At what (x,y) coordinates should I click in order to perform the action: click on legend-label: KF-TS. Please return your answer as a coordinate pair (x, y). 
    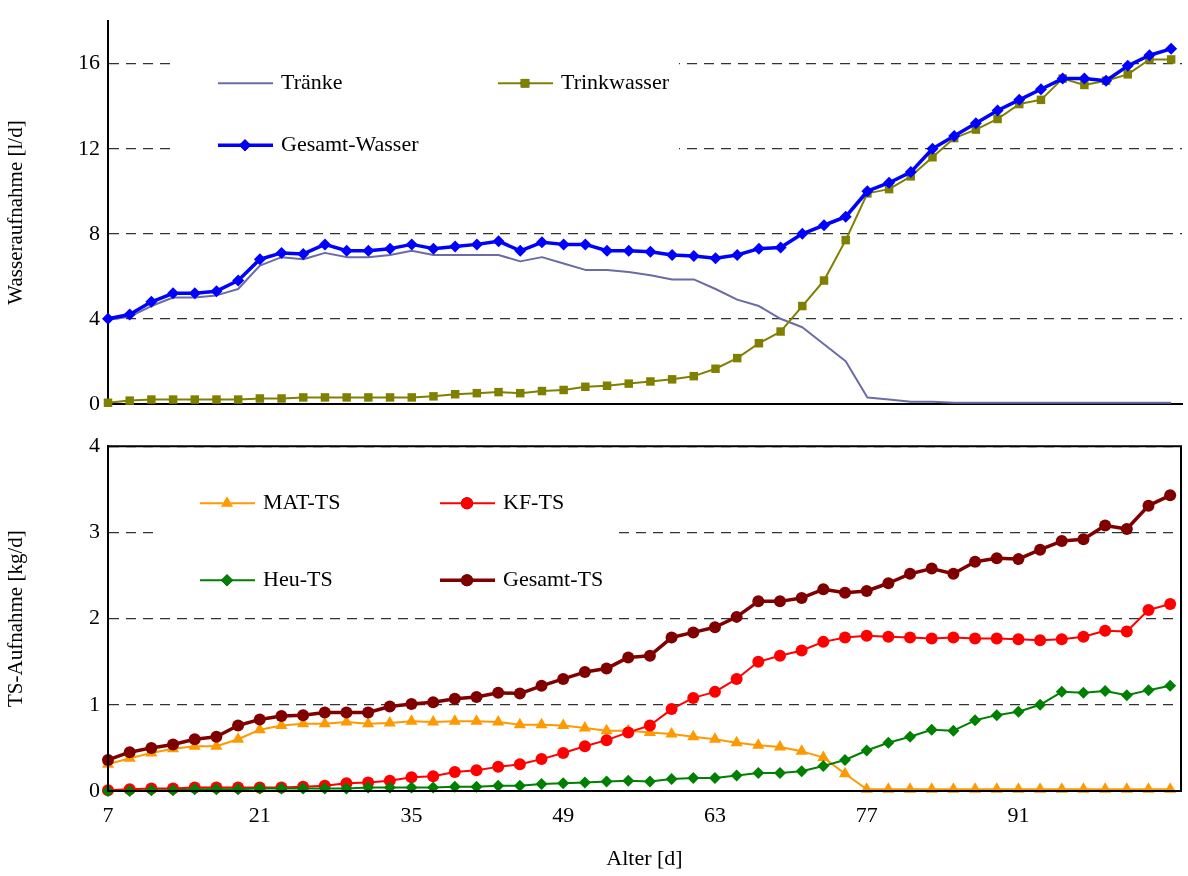
    Looking at the image, I should click on (534, 501).